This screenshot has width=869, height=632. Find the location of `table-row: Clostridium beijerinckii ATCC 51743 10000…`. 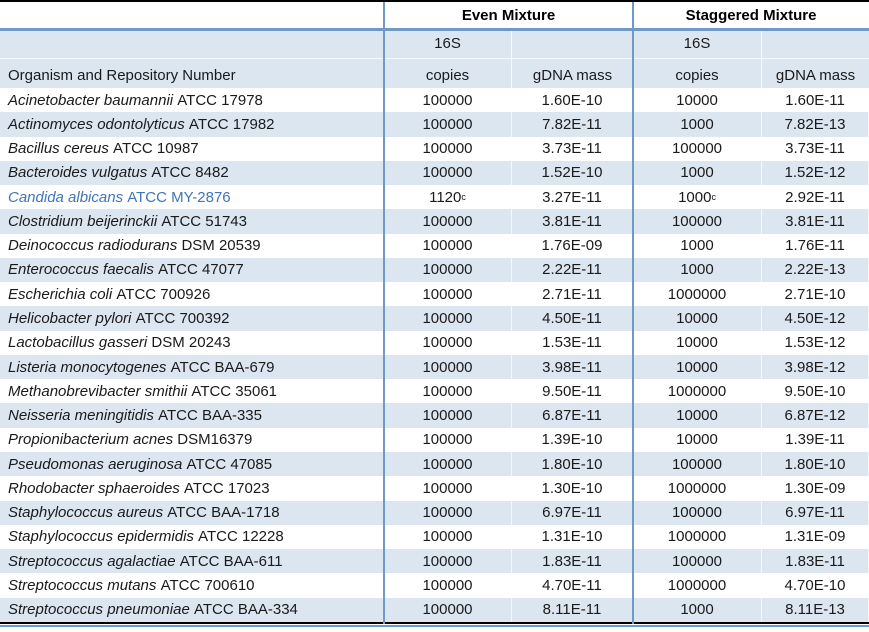

table-row: Clostridium beijerinckii ATCC 51743 10000… is located at coordinates (434, 221).